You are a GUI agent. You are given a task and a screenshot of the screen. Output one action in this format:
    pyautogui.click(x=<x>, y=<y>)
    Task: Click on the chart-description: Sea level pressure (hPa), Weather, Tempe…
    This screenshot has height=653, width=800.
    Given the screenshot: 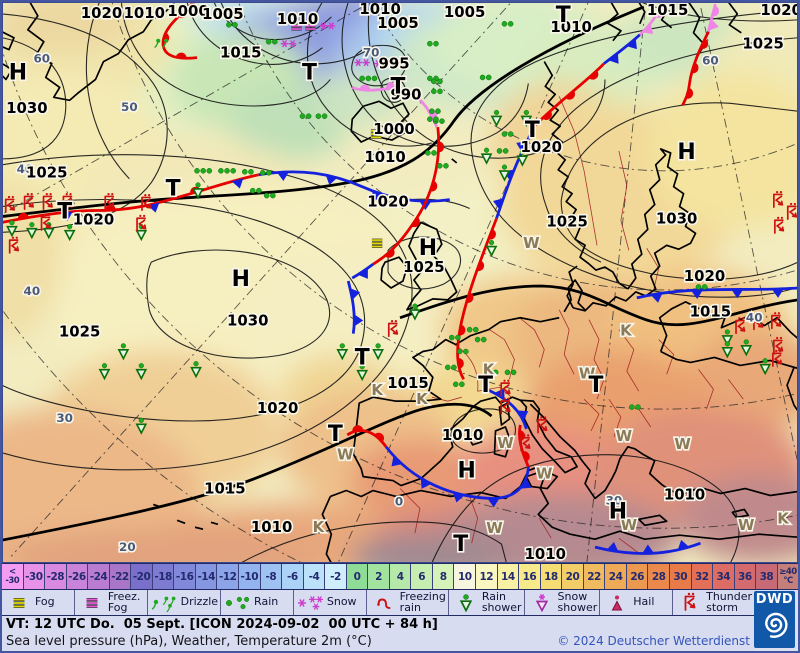 What is the action you would take?
    pyautogui.click(x=189, y=641)
    